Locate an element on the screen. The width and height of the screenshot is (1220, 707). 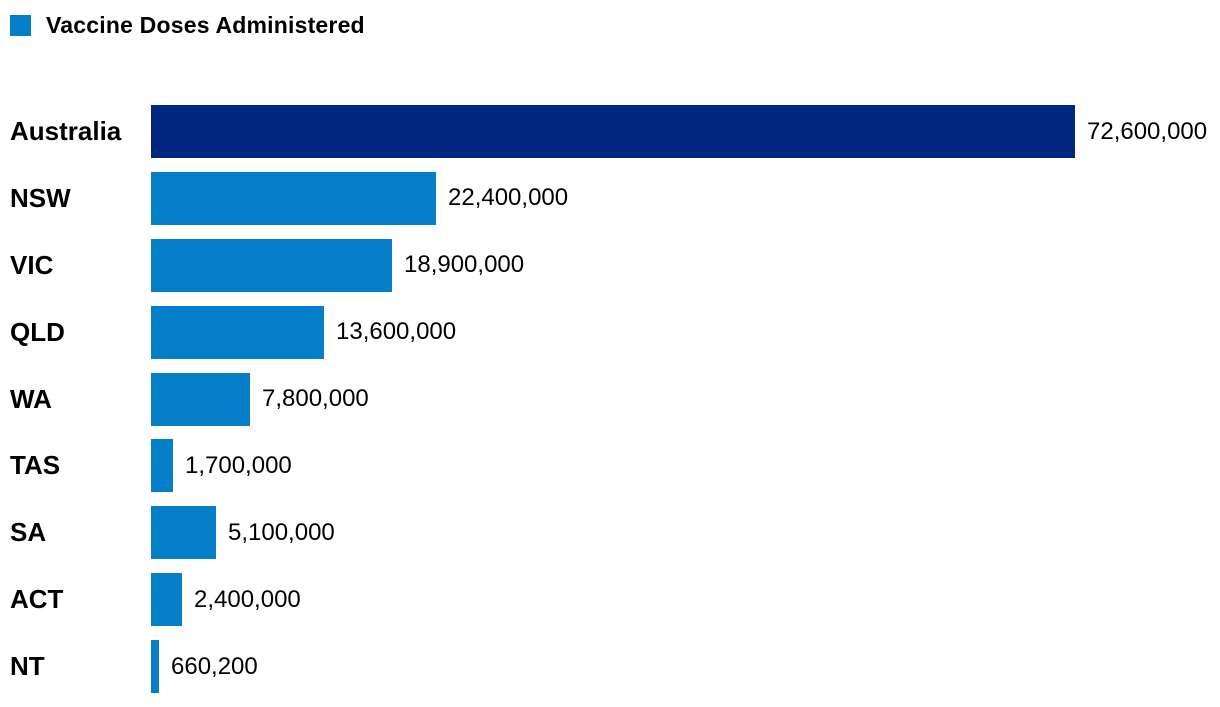
category-label: Australia is located at coordinates (66, 131).